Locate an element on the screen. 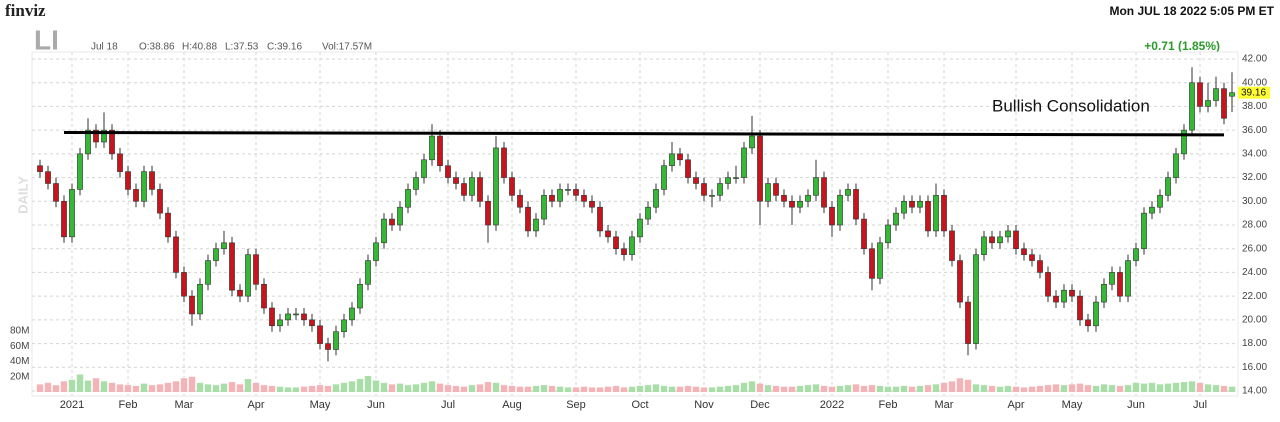 This screenshot has width=1280, height=422. y-tick-label: 16.00 is located at coordinates (1254, 367).